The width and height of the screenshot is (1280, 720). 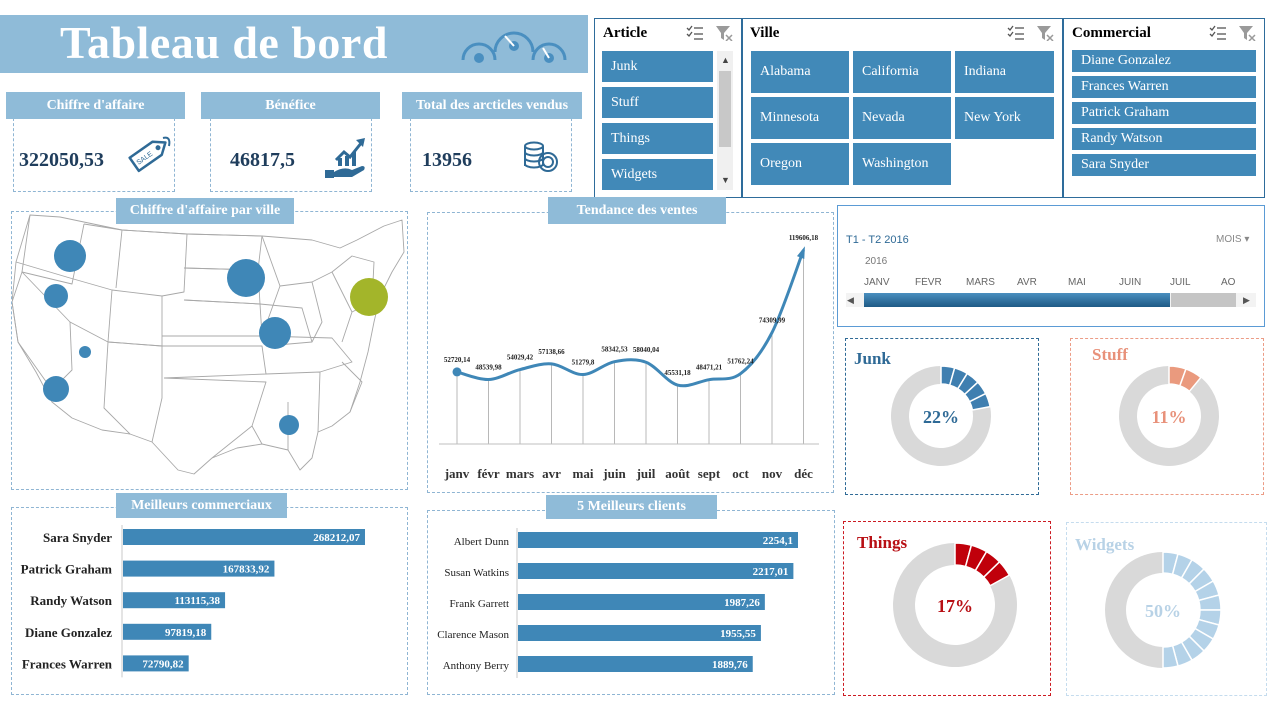 What do you see at coordinates (677, 373) in the screenshot?
I see `data-label: 45531,18` at bounding box center [677, 373].